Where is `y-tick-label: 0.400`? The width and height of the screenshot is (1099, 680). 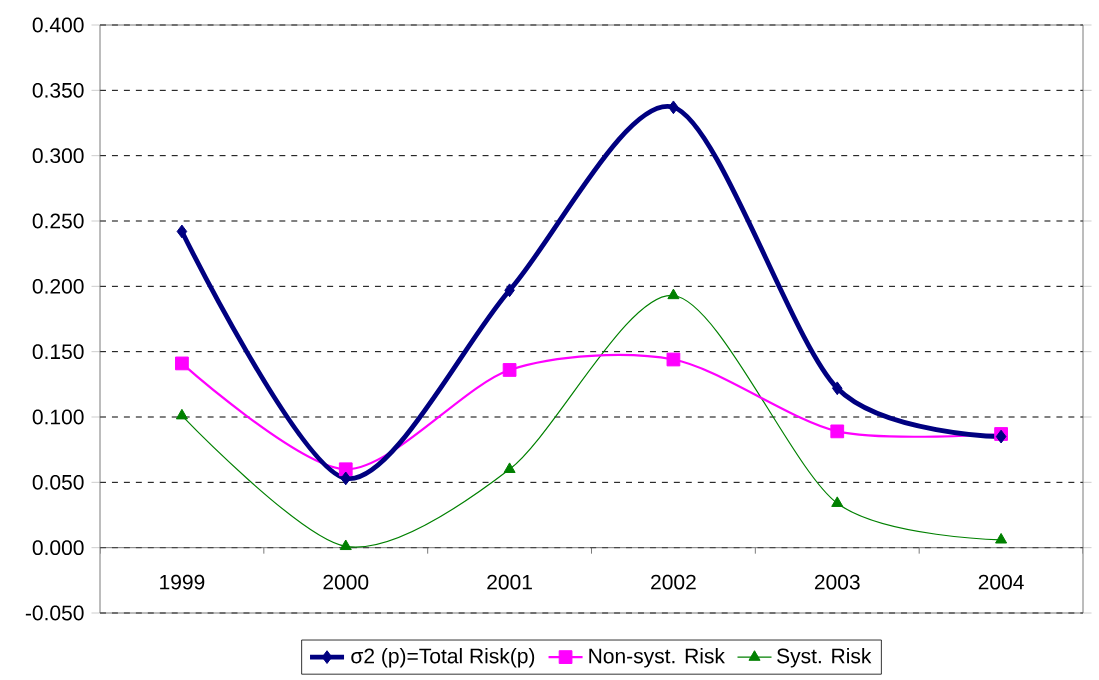
y-tick-label: 0.400 is located at coordinates (58, 25).